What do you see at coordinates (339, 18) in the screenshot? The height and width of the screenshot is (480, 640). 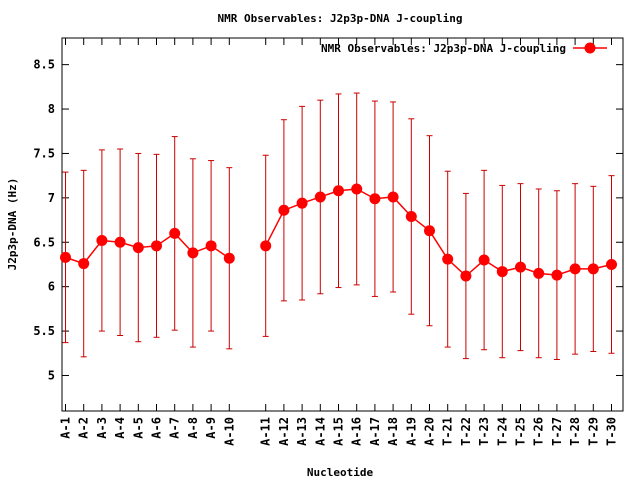 I see `chart-title: NMR Observables: J2p3p-DNA J-coupling` at bounding box center [339, 18].